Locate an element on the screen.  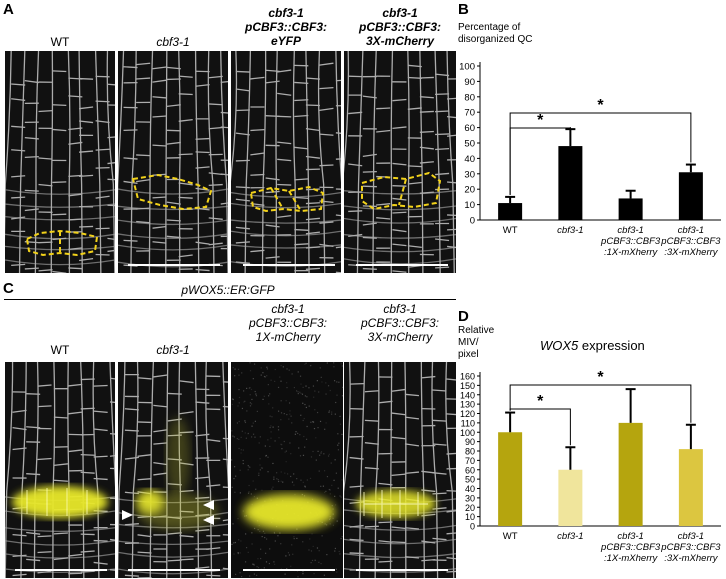
panel-c-header: pWOX5::ER:GFP is located at coordinates (228, 290).